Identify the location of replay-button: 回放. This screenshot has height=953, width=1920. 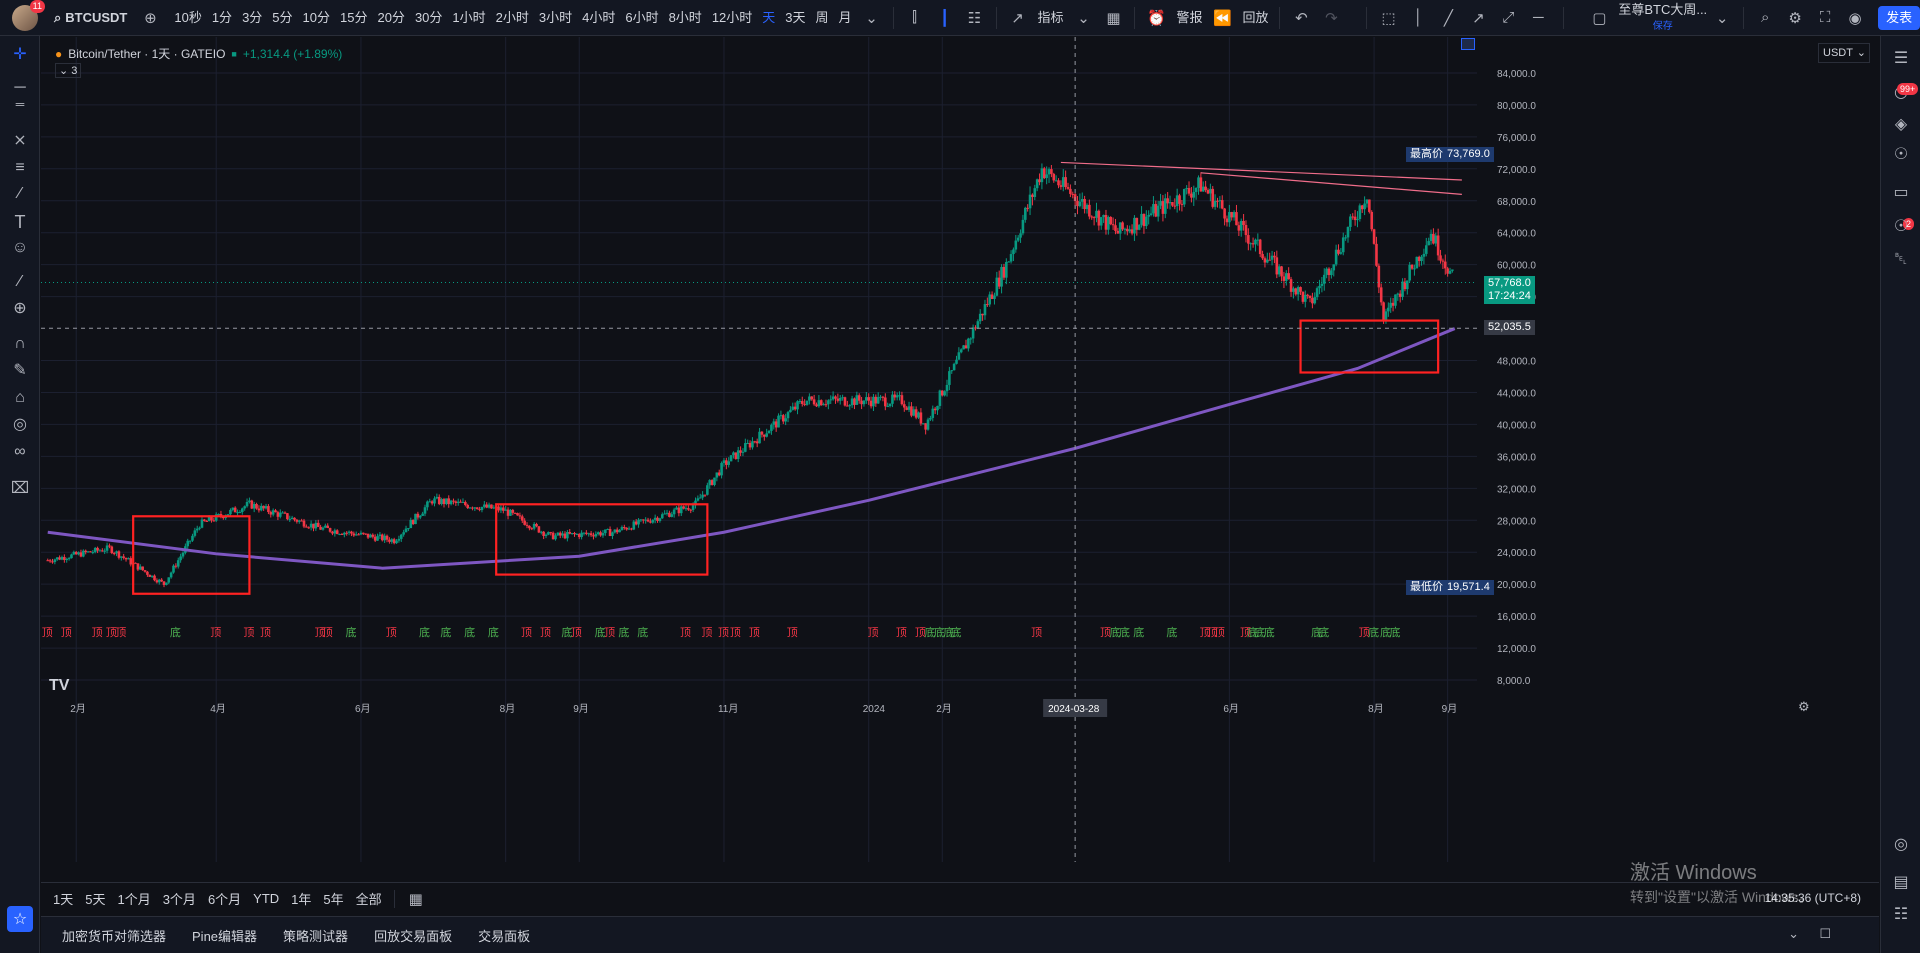
(1255, 17).